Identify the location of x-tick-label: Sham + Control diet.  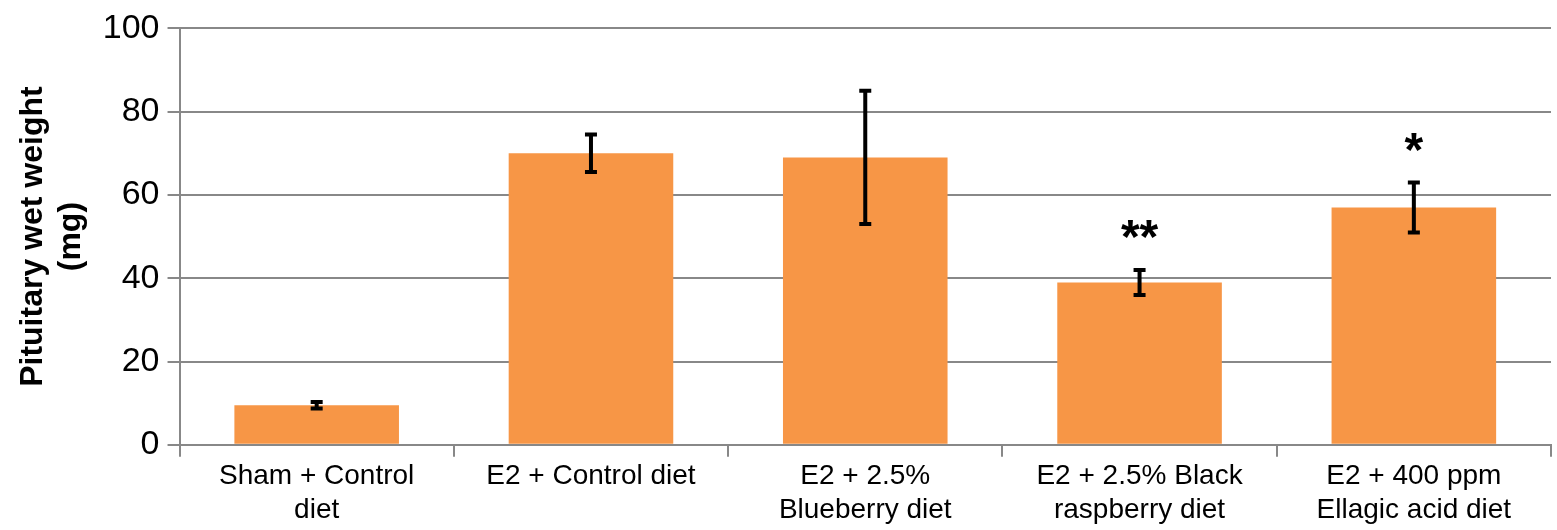
(317, 491).